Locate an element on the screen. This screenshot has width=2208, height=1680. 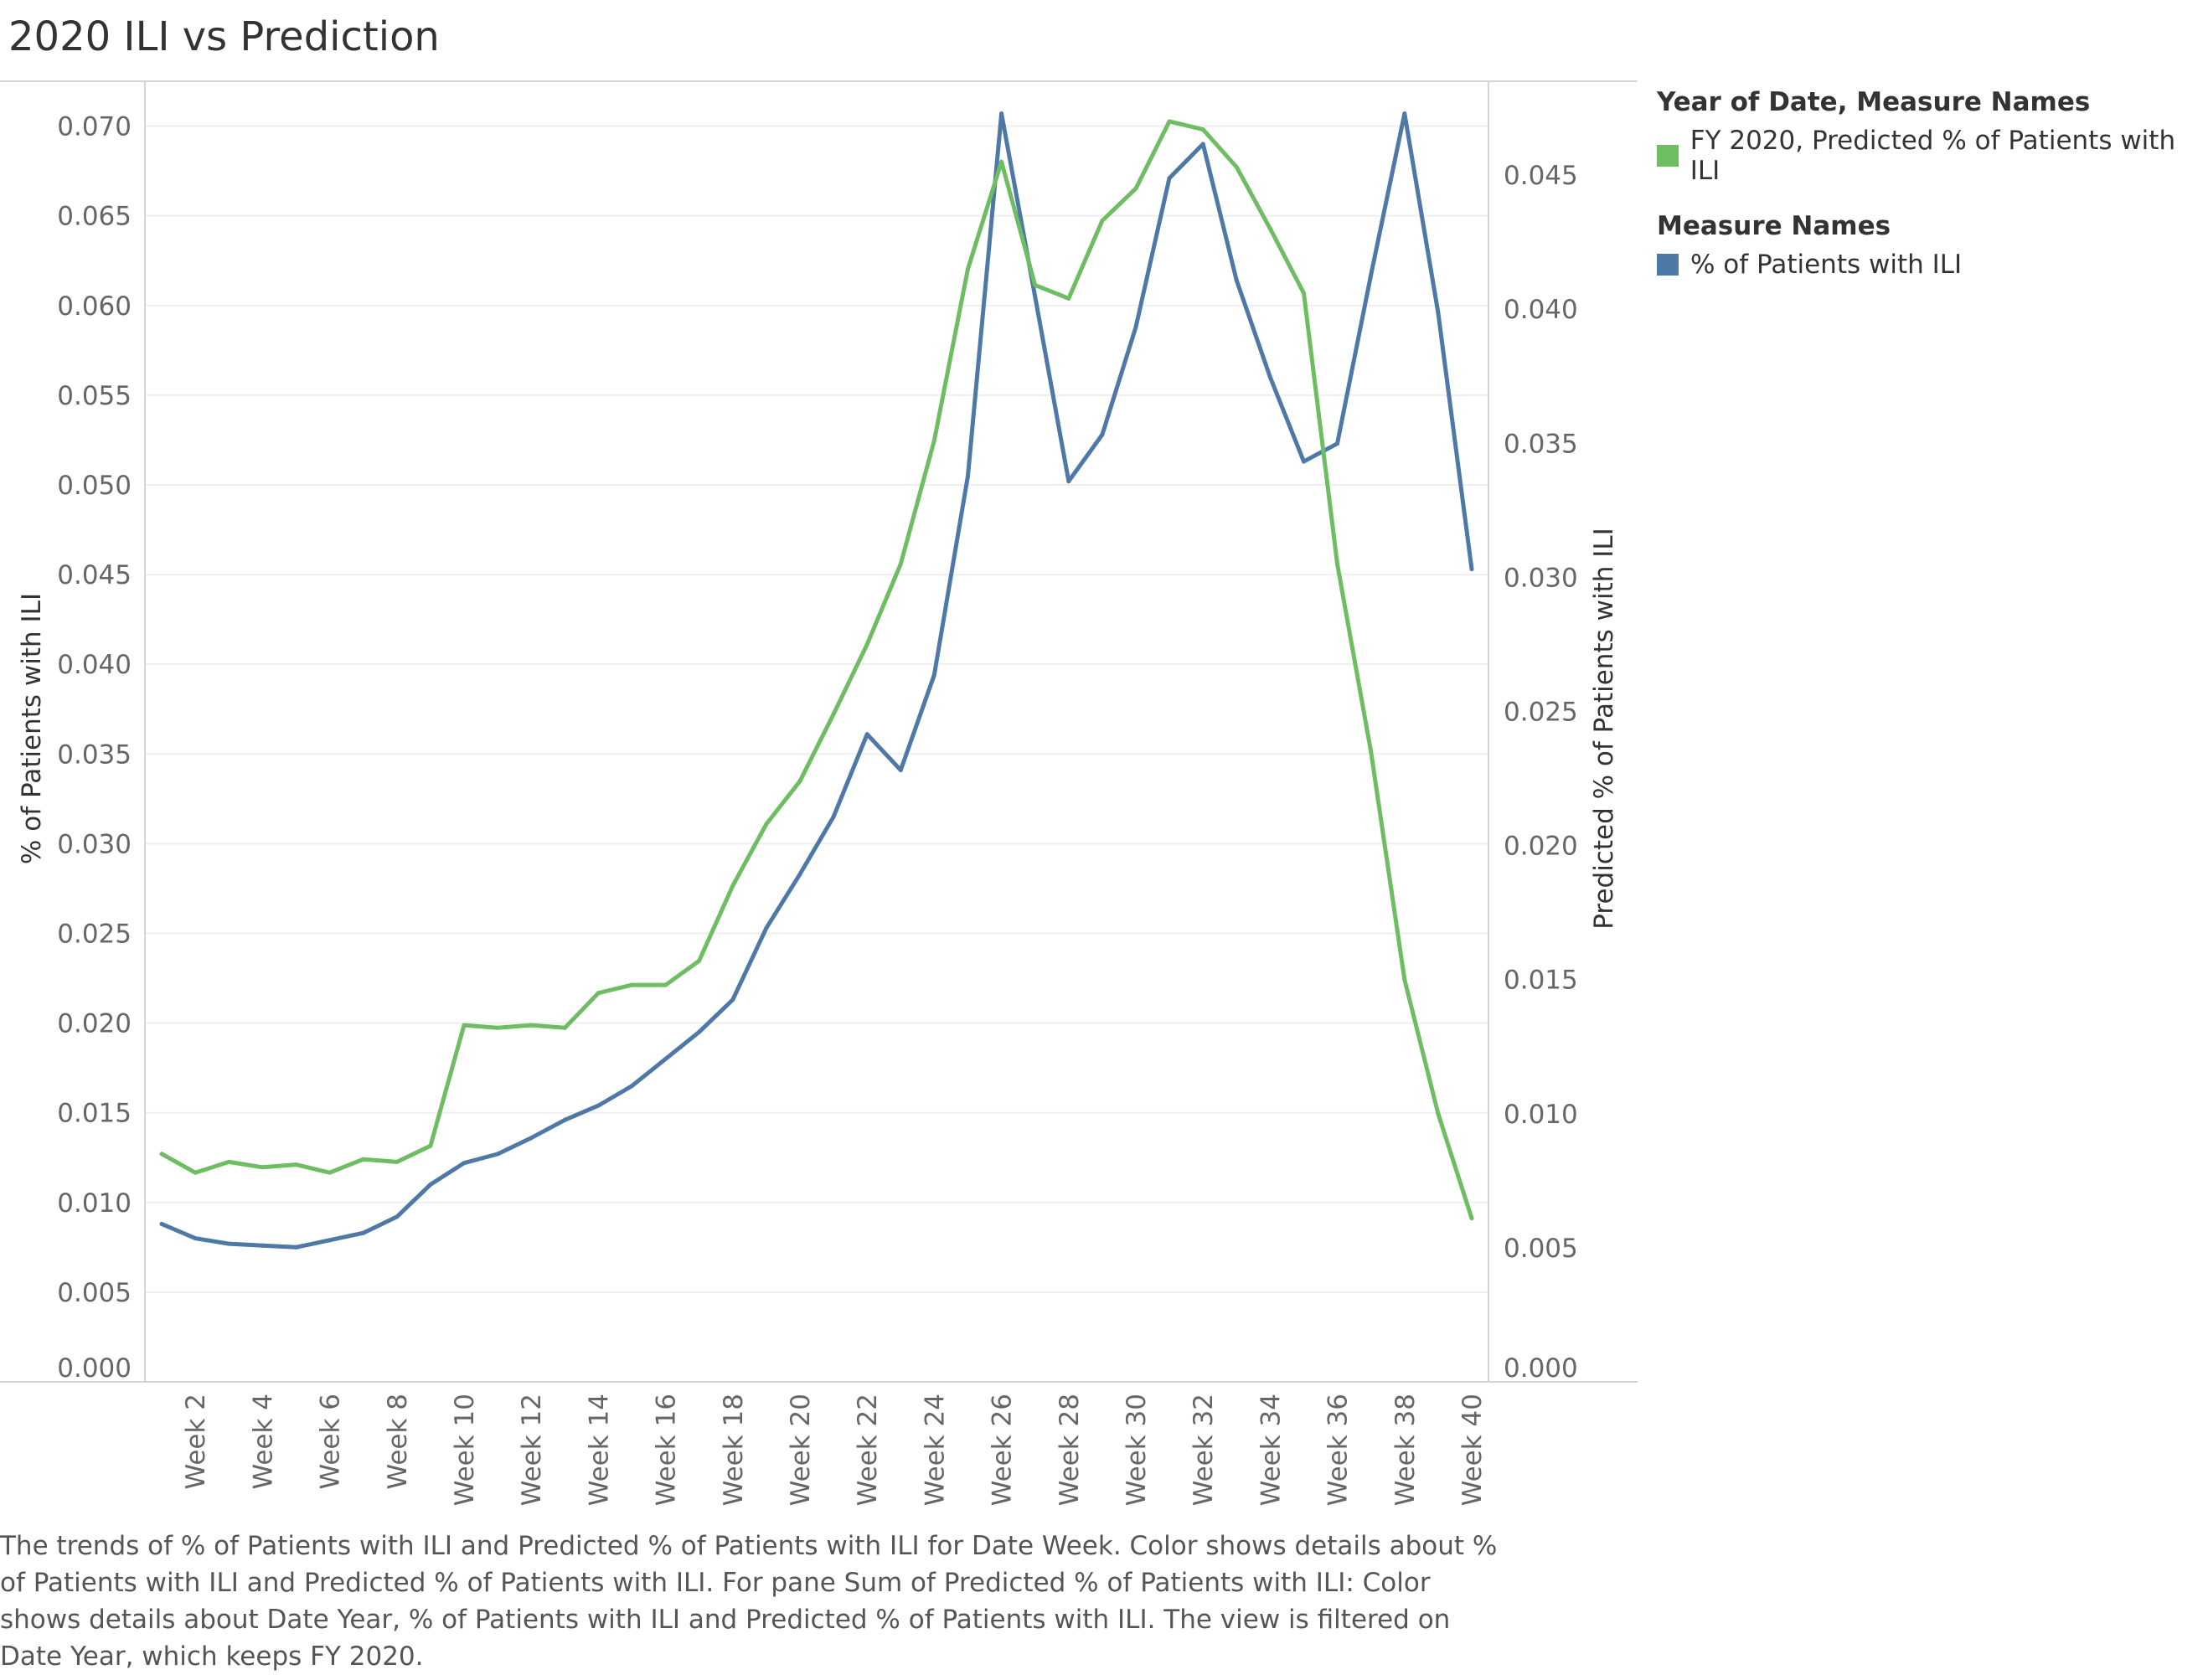
y-tick-left: 0.000 is located at coordinates (94, 1368).